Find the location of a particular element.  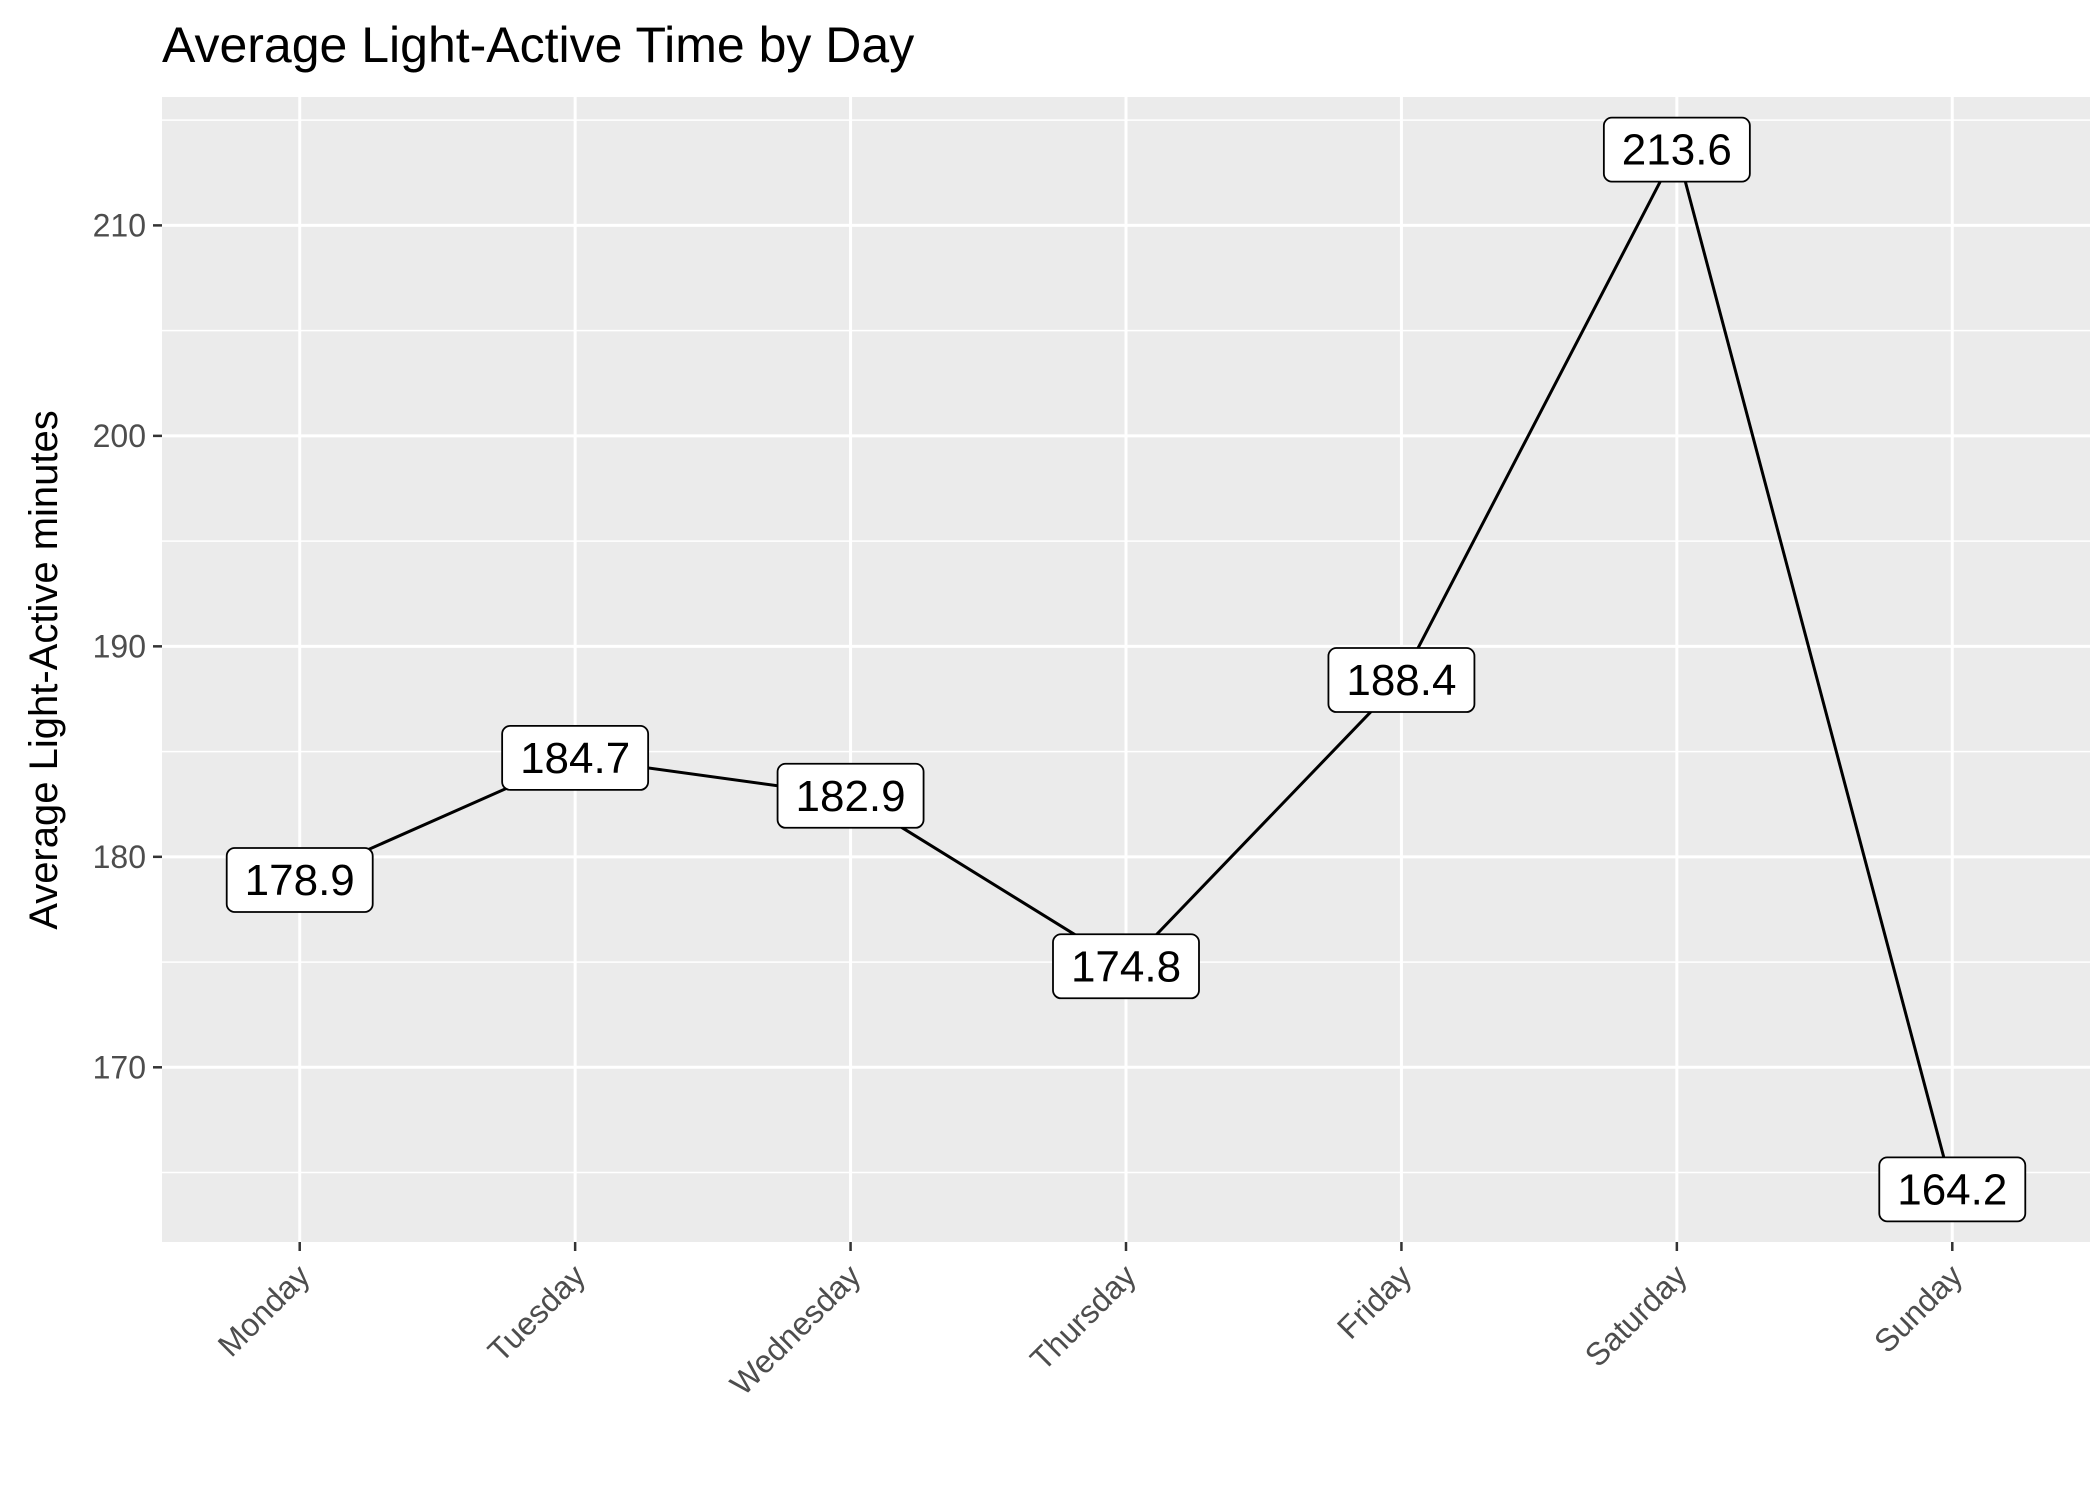

data-label-text: 184.7 is located at coordinates (575, 758).